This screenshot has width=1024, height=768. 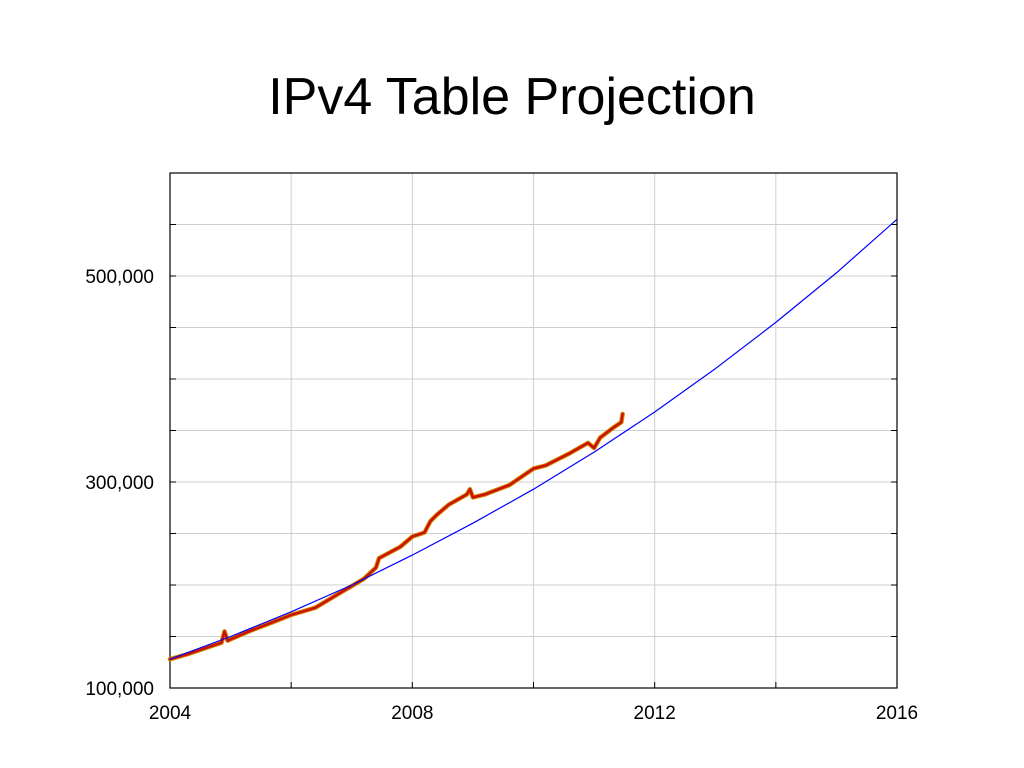 I want to click on series-line-measured, so click(x=396, y=536).